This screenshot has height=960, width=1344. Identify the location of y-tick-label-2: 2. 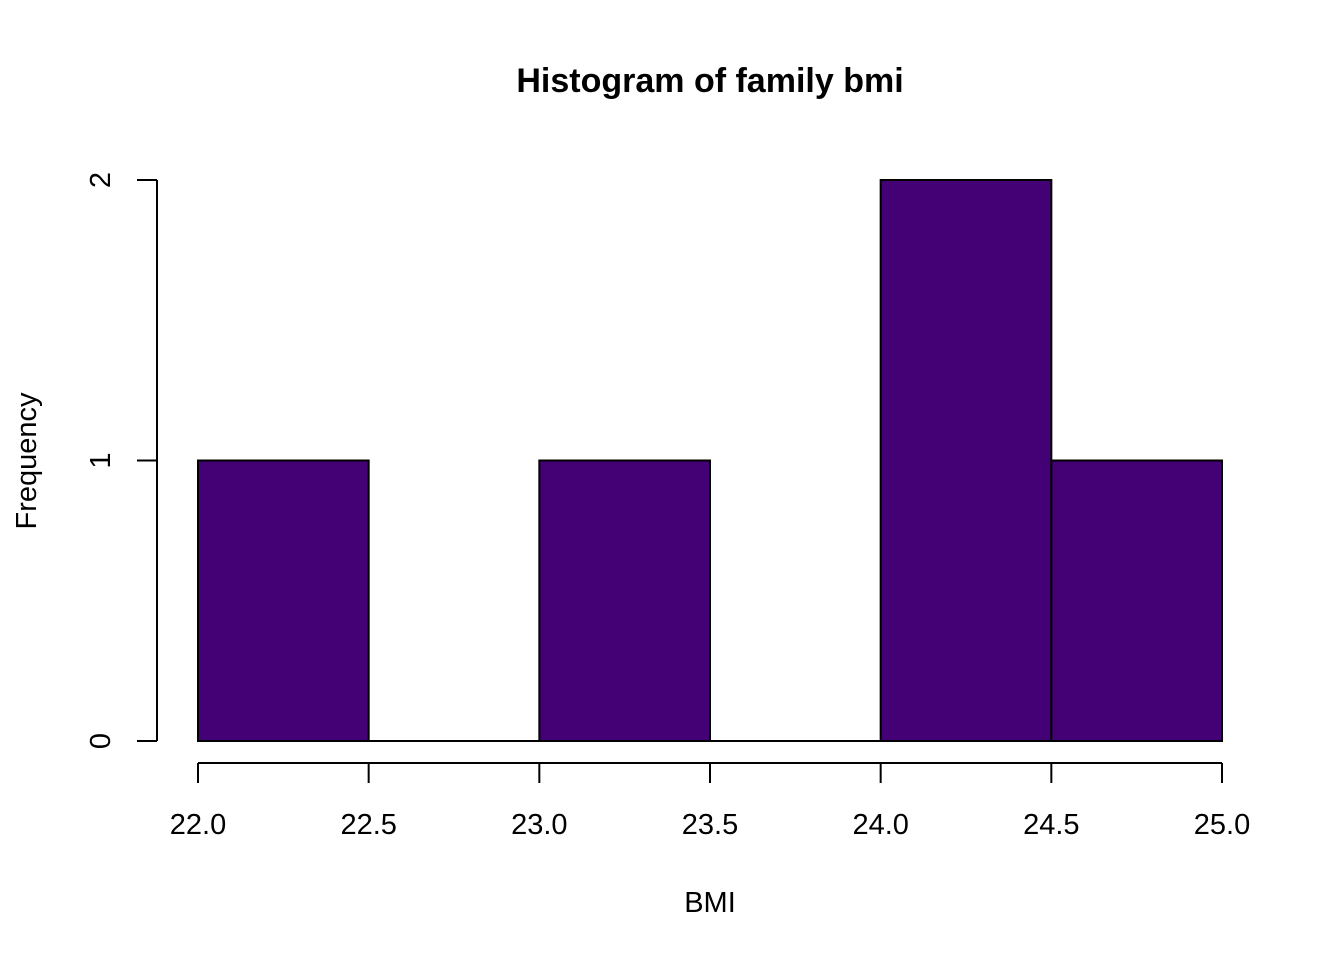
(101, 180).